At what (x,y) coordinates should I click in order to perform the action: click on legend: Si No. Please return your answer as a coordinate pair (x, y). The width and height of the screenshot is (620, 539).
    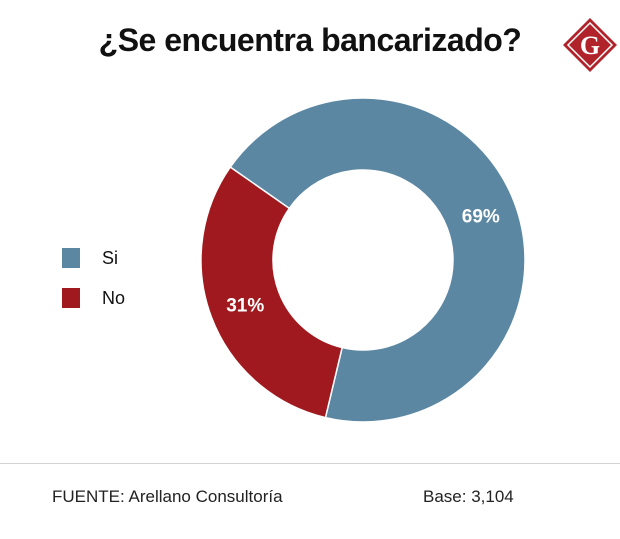
    Looking at the image, I should click on (93, 286).